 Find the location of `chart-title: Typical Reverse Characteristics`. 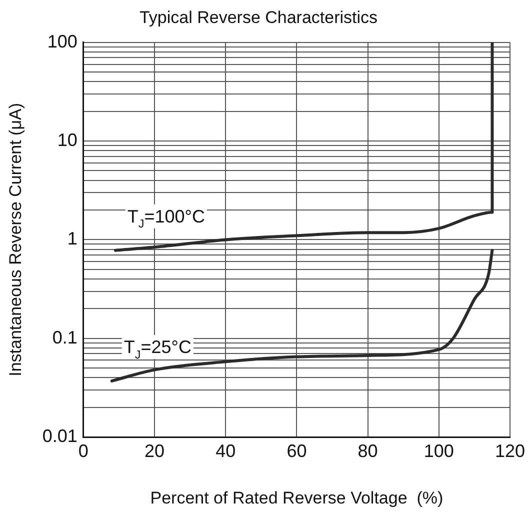

chart-title: Typical Reverse Characteristics is located at coordinates (258, 17).